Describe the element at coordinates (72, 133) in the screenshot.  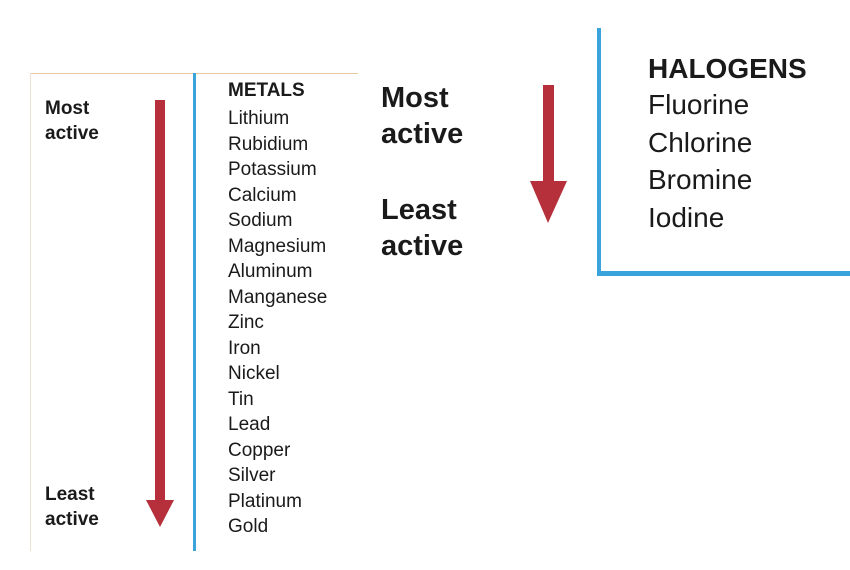
I see `metals-most-label-line2: active` at that location.